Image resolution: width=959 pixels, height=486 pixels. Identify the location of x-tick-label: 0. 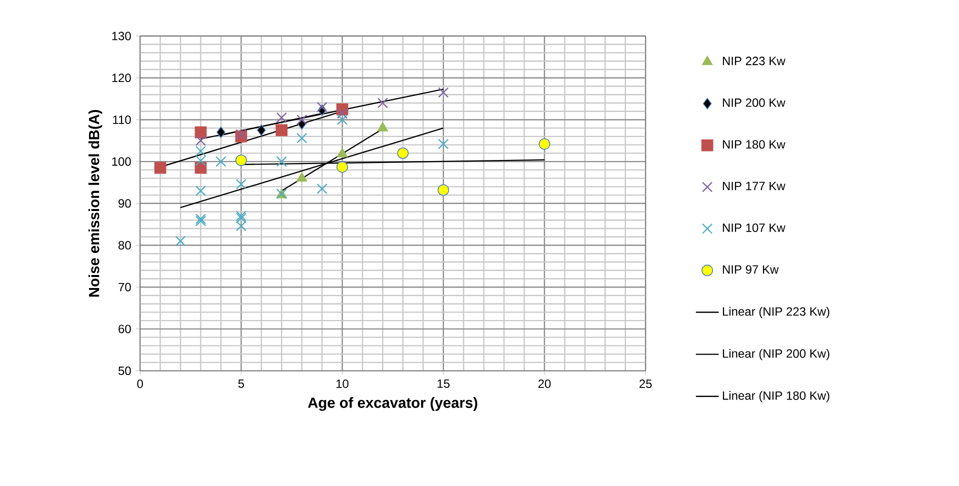
(140, 384).